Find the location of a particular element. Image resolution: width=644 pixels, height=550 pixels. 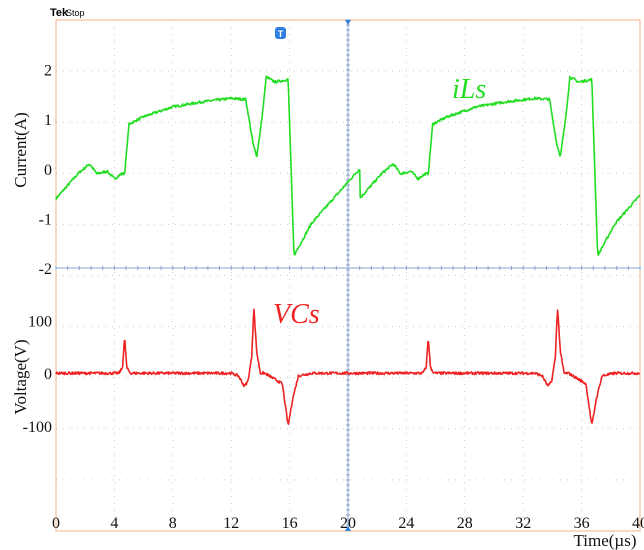

trace-label-ils: iLs is located at coordinates (469, 89).